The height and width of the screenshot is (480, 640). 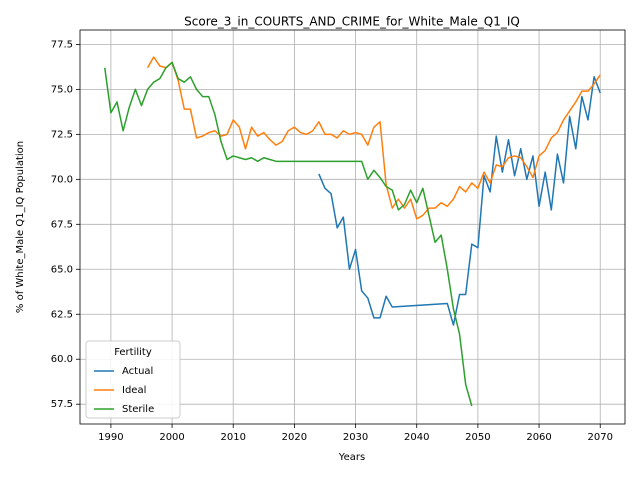 I want to click on x-tick-label: 2040, so click(x=416, y=437).